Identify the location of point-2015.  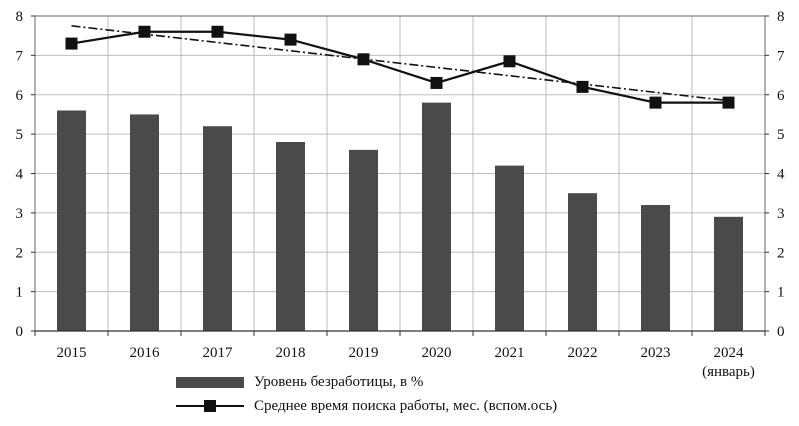
(71, 43).